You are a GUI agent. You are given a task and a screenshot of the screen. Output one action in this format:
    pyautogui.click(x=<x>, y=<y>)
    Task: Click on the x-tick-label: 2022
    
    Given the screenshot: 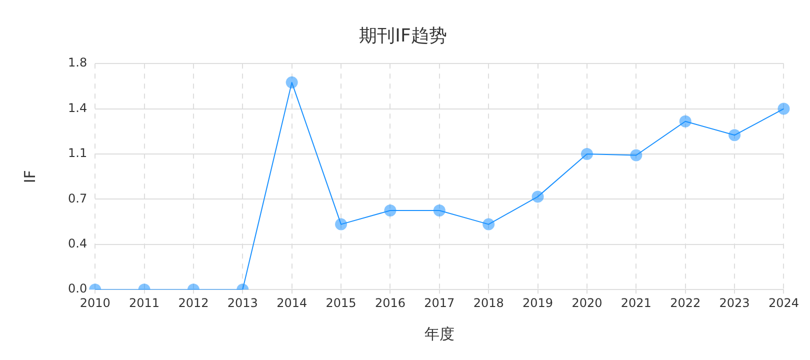 What is the action you would take?
    pyautogui.click(x=685, y=303)
    